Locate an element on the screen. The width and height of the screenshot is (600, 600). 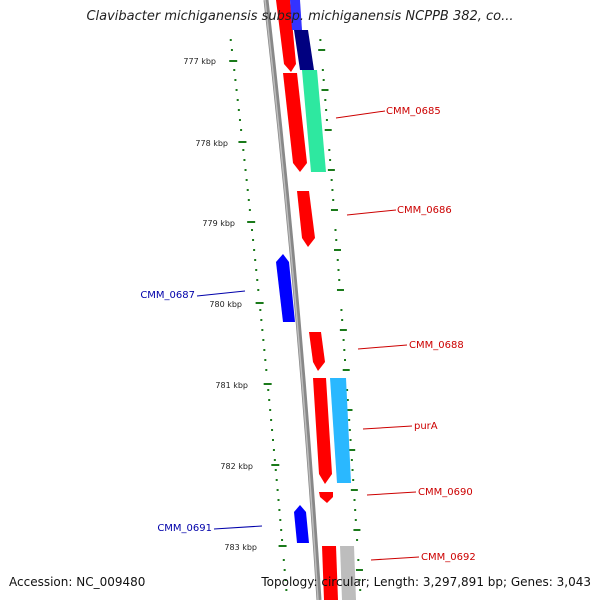
gene-label: CMM_0691 is located at coordinates (184, 528).